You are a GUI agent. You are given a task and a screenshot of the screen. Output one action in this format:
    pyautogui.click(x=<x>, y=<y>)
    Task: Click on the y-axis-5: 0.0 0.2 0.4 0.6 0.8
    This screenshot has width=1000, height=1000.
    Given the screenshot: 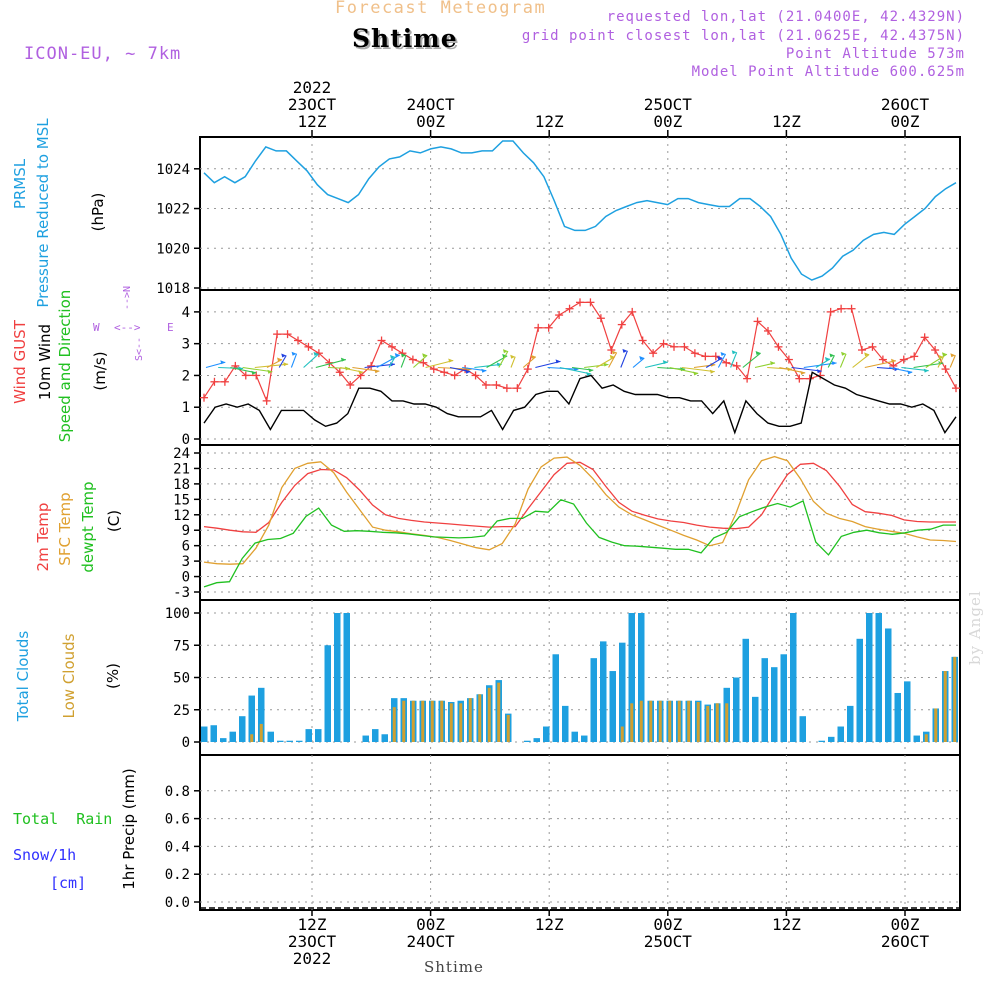 What is the action you would take?
    pyautogui.click(x=562, y=847)
    